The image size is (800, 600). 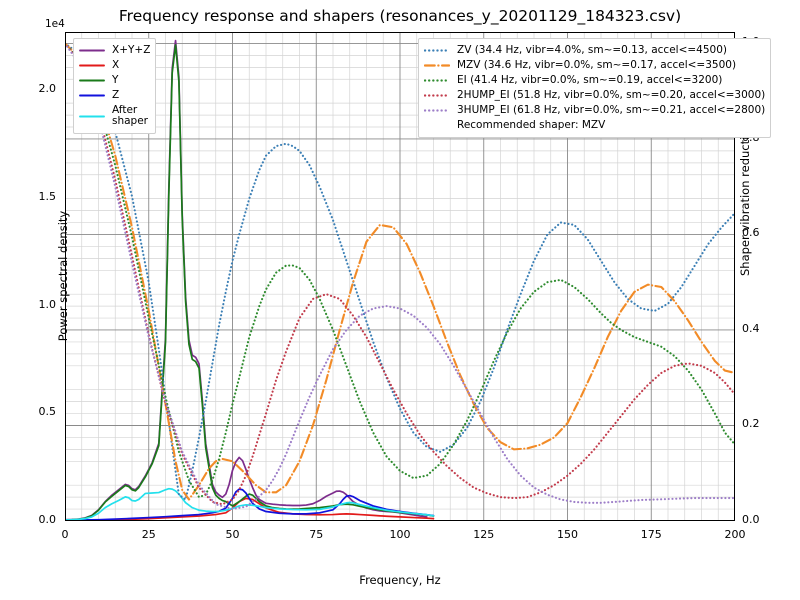 What do you see at coordinates (316, 534) in the screenshot?
I see `x-tick-label: 75` at bounding box center [316, 534].